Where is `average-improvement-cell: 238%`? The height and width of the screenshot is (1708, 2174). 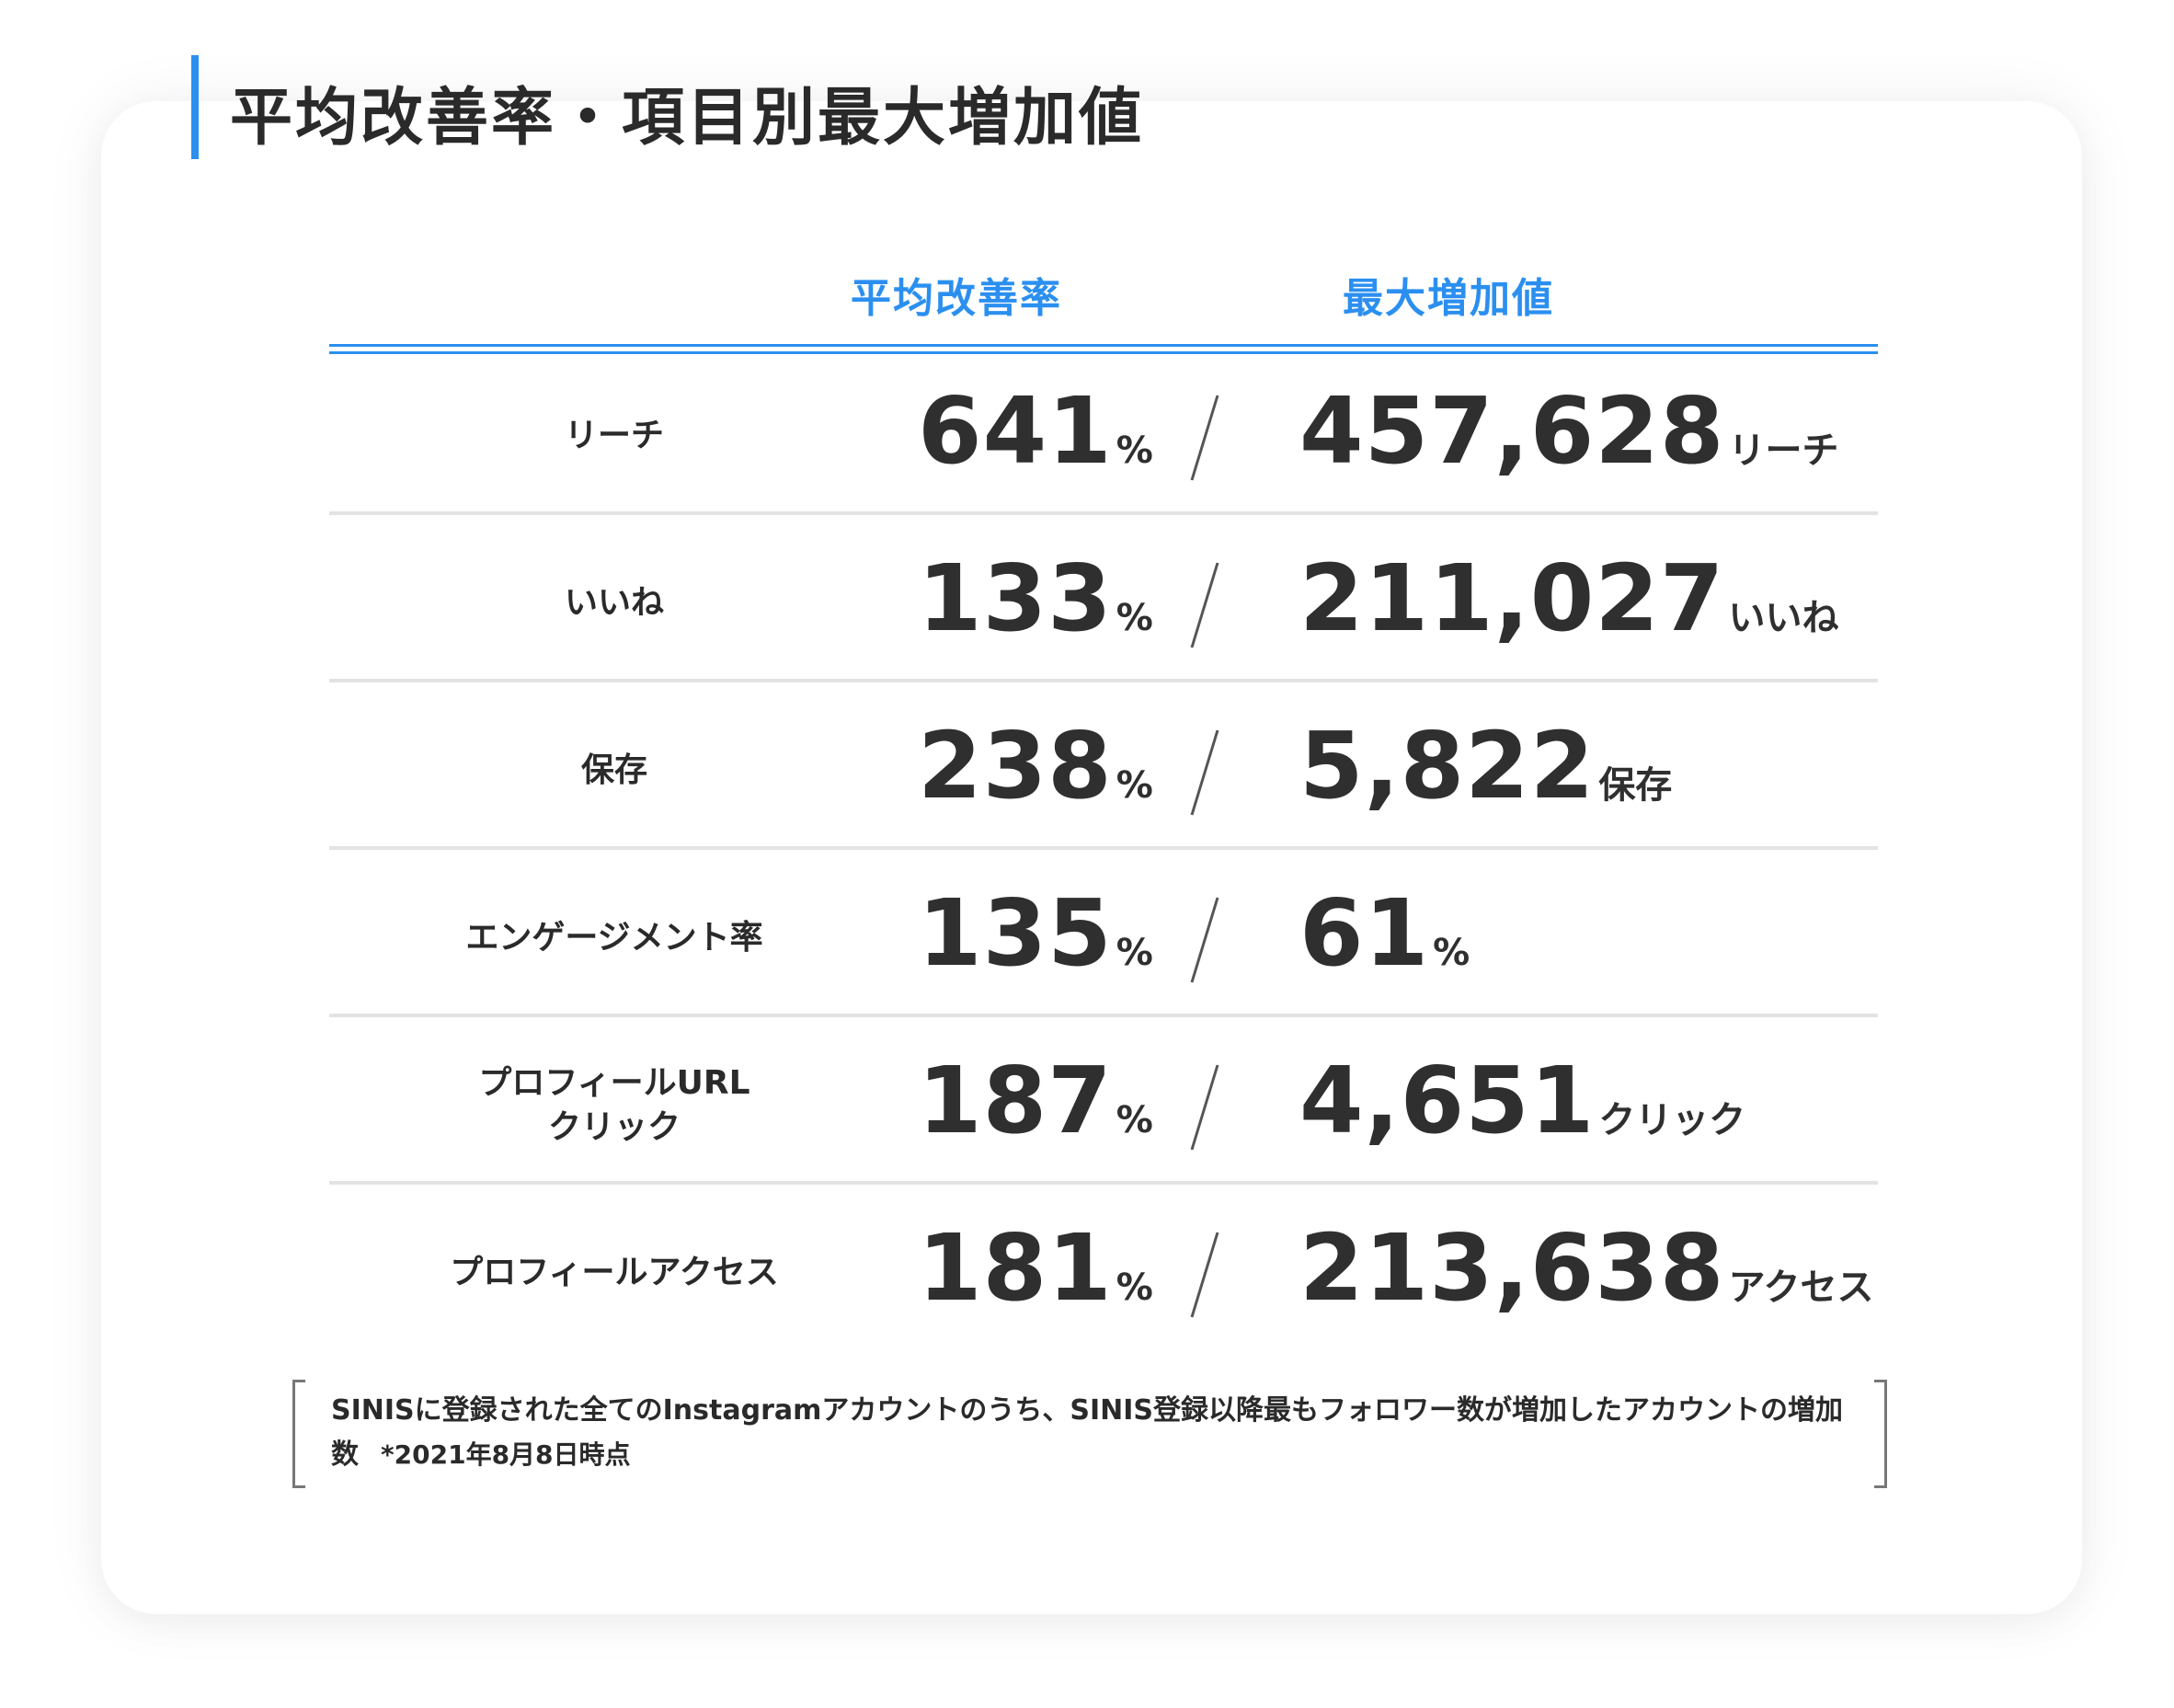
average-improvement-cell: 238% is located at coordinates (1194, 766).